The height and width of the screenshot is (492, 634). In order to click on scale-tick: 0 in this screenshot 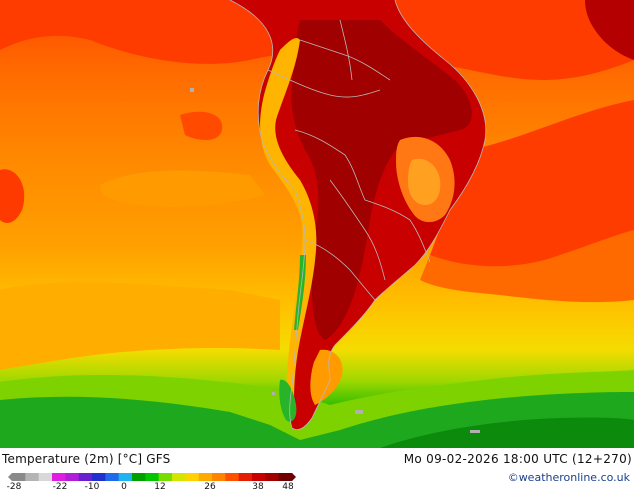, I will do `click(124, 487)`.